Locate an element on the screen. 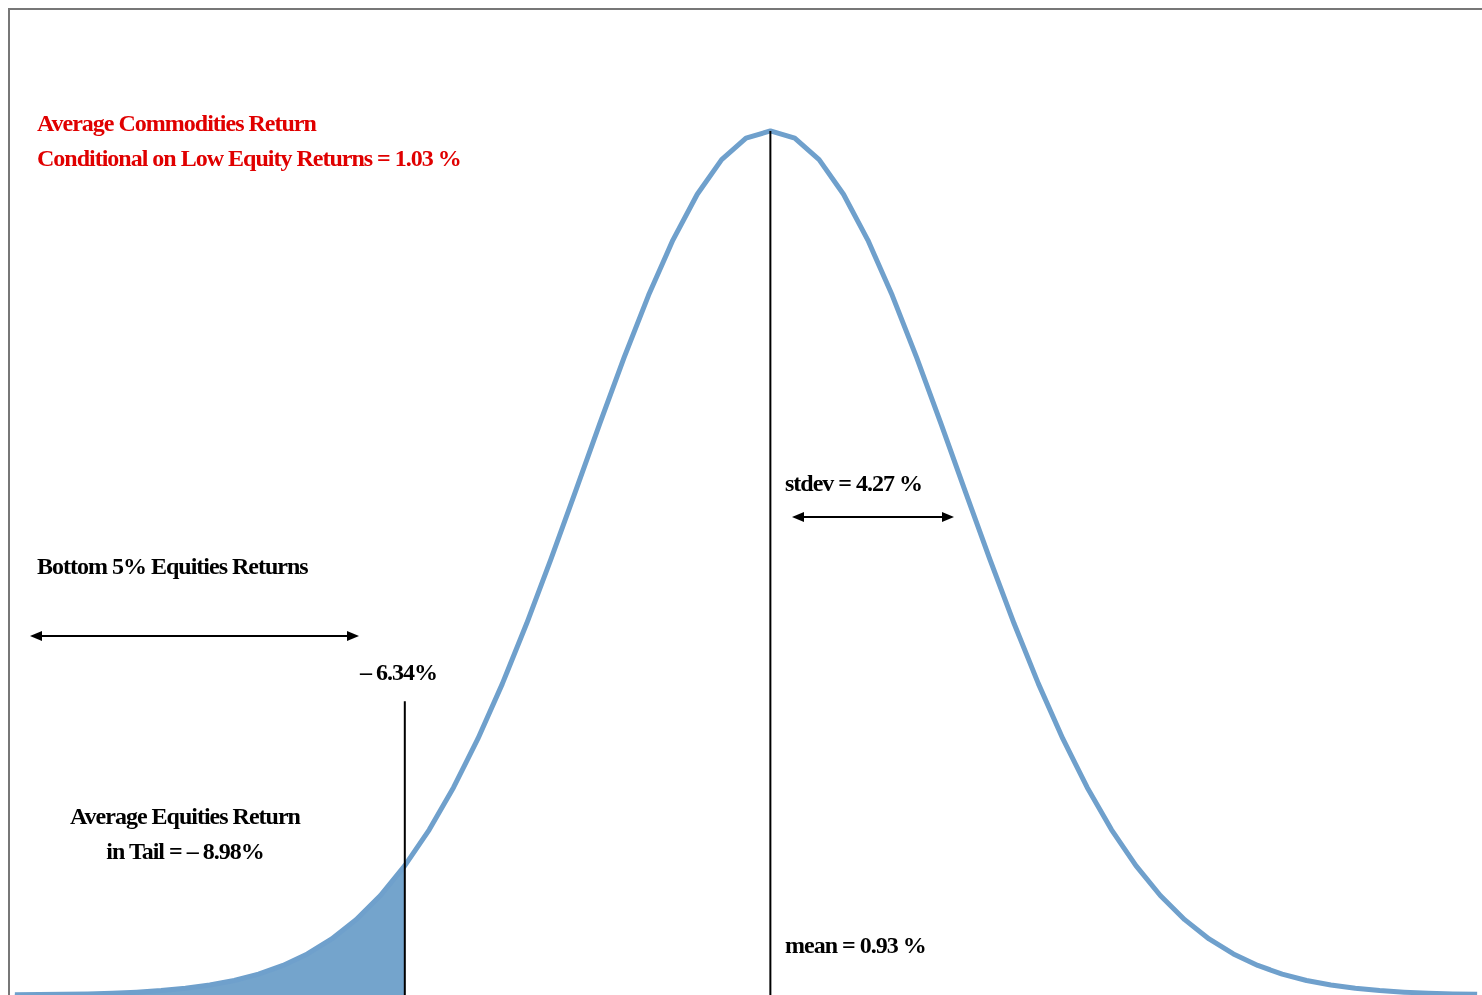 The image size is (1482, 995). annotation: Average Equities Return in Tail = – 8.98% is located at coordinates (185, 834).